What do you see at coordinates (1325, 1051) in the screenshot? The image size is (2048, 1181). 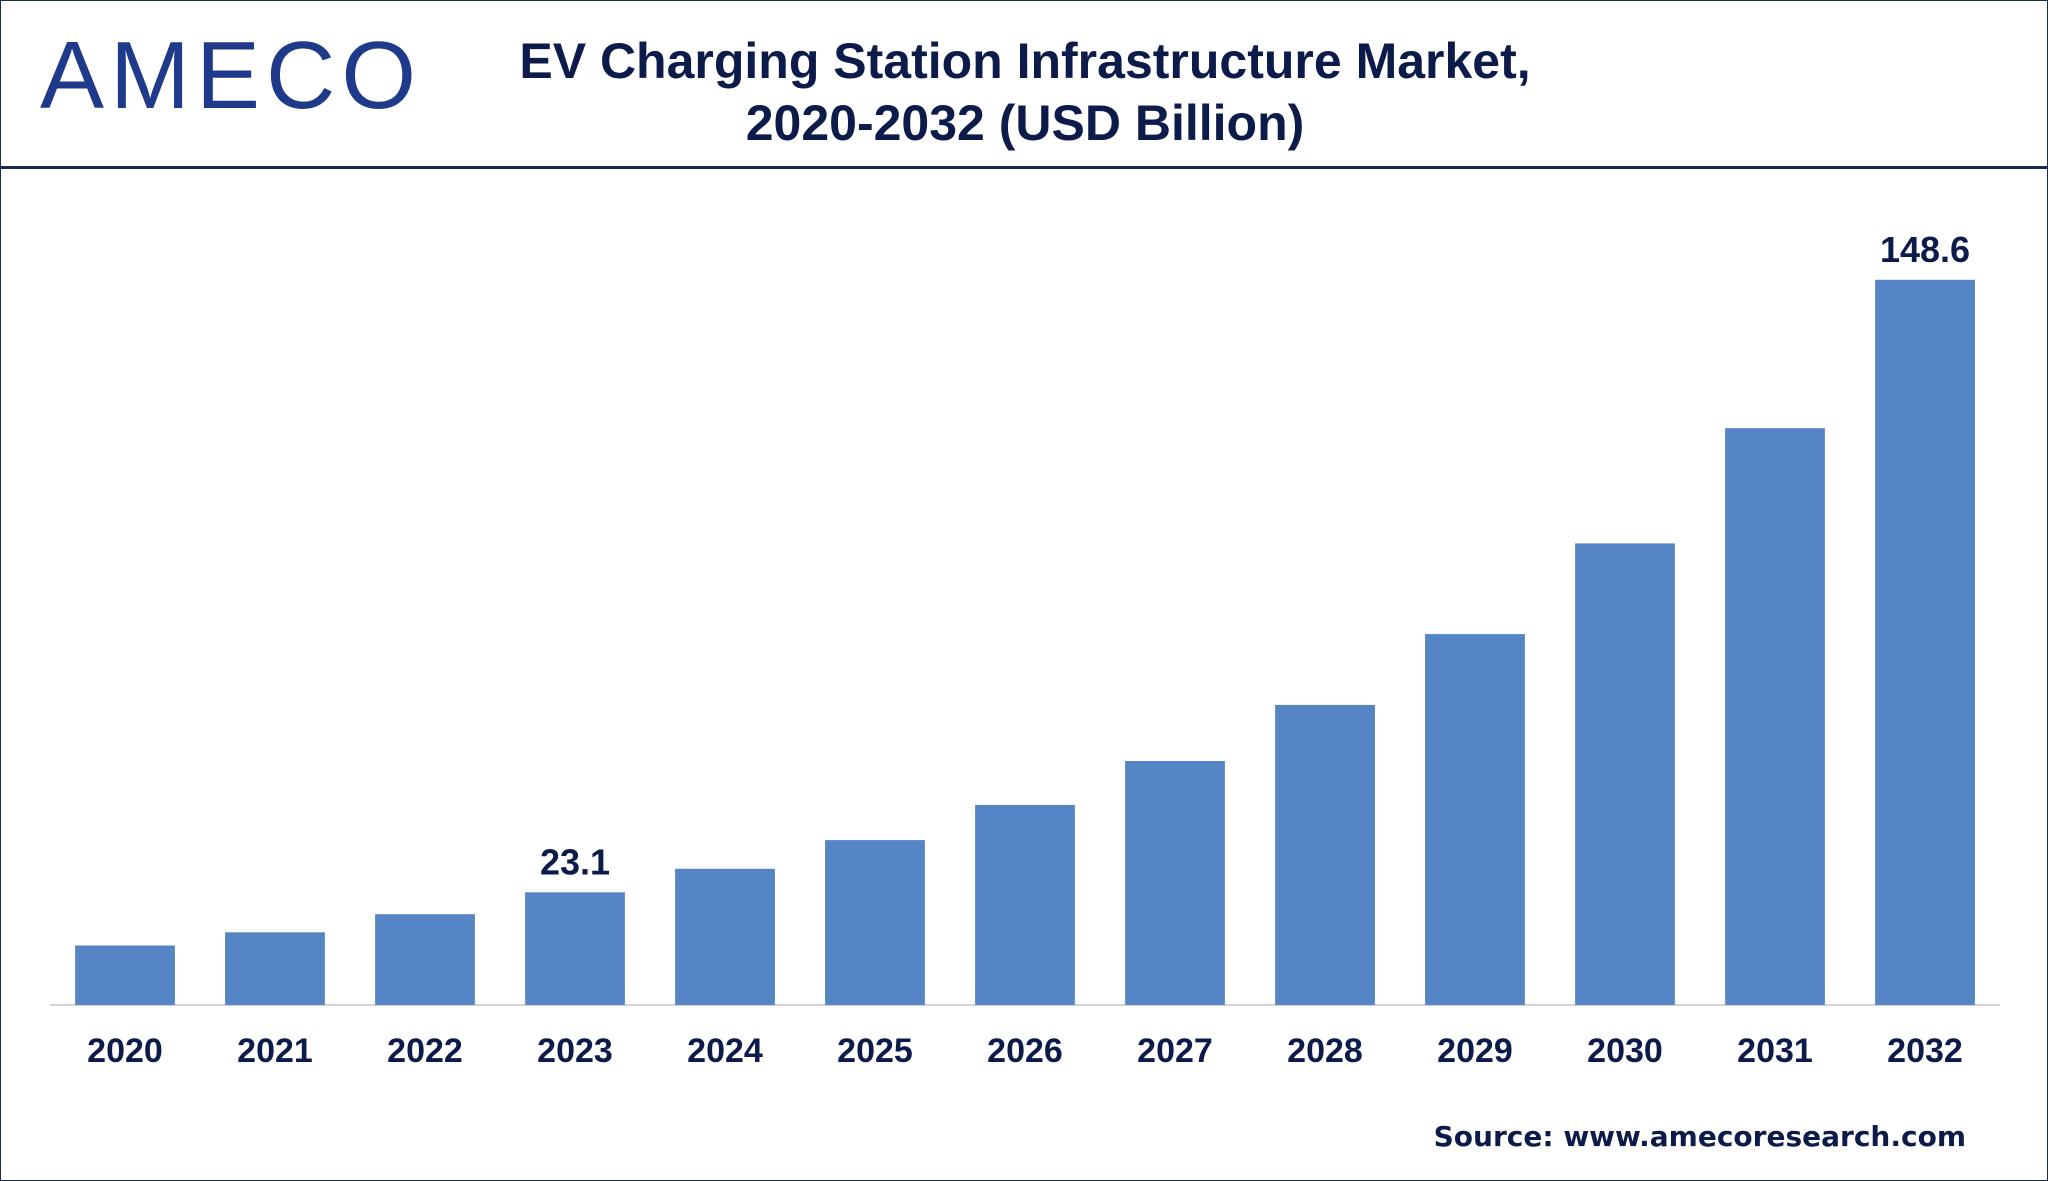 I see `x-tick-label-2028: 2028` at bounding box center [1325, 1051].